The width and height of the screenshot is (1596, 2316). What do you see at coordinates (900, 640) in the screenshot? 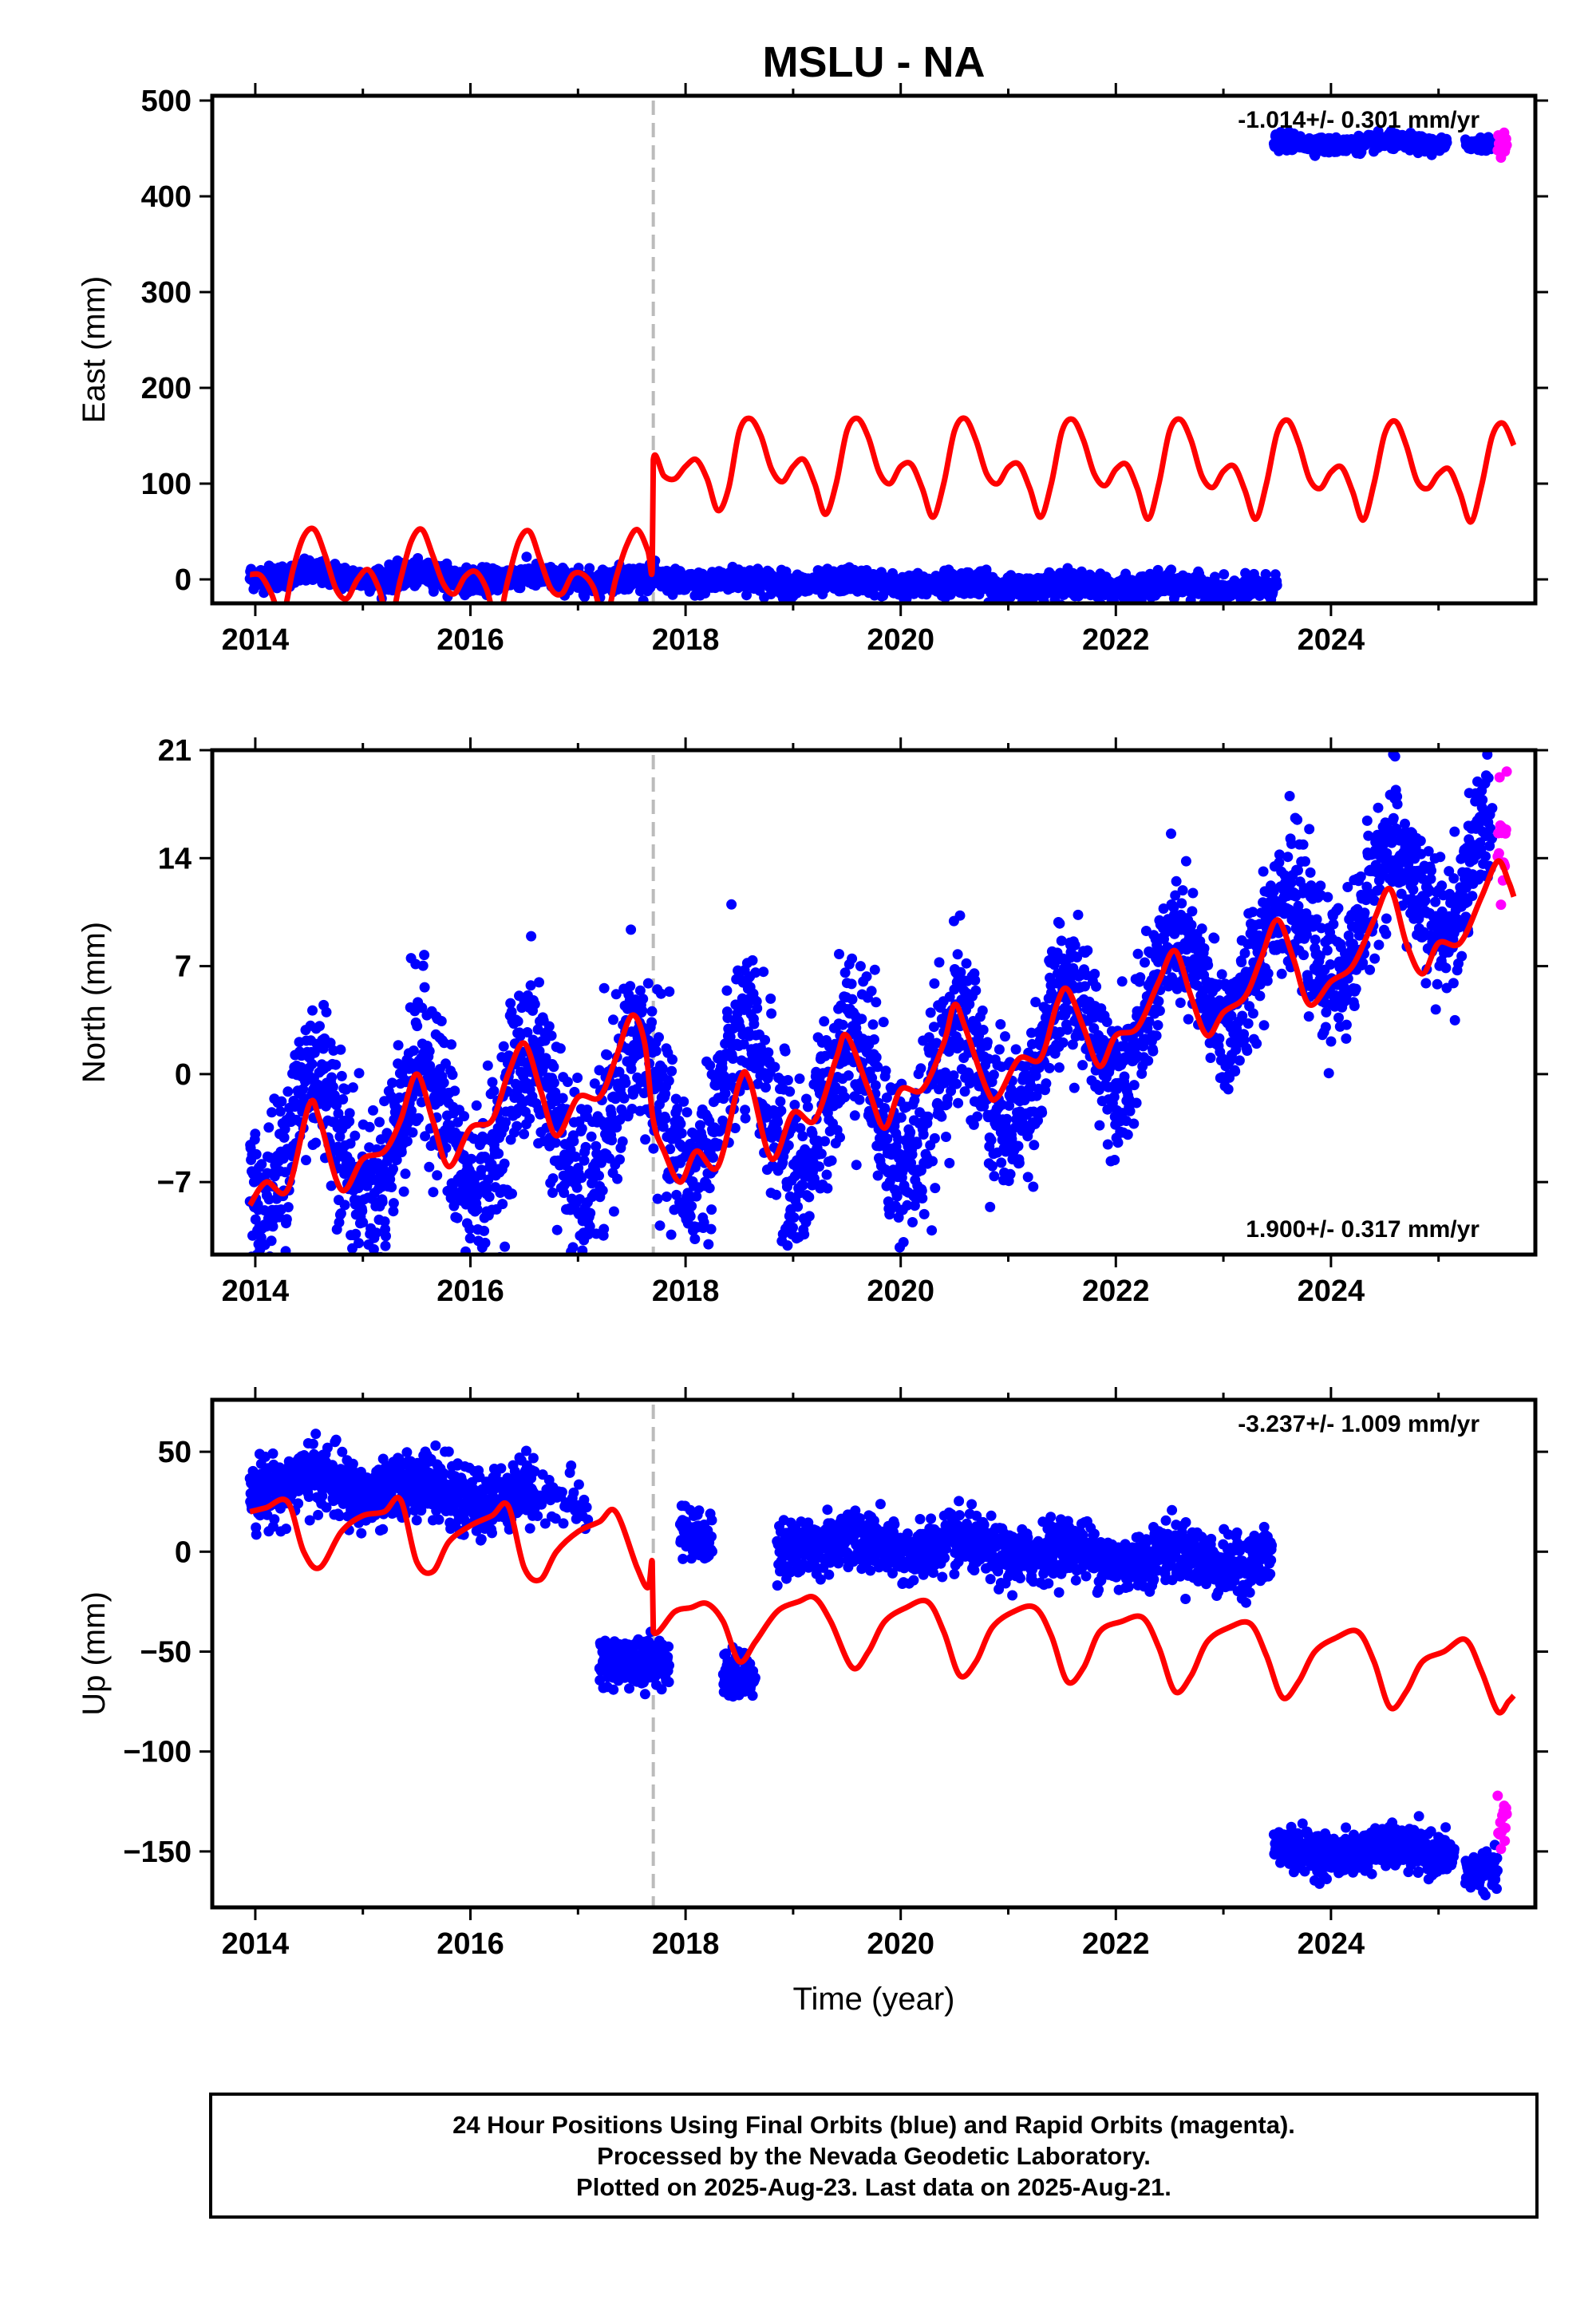
I see `x-tick-label: 2020` at bounding box center [900, 640].